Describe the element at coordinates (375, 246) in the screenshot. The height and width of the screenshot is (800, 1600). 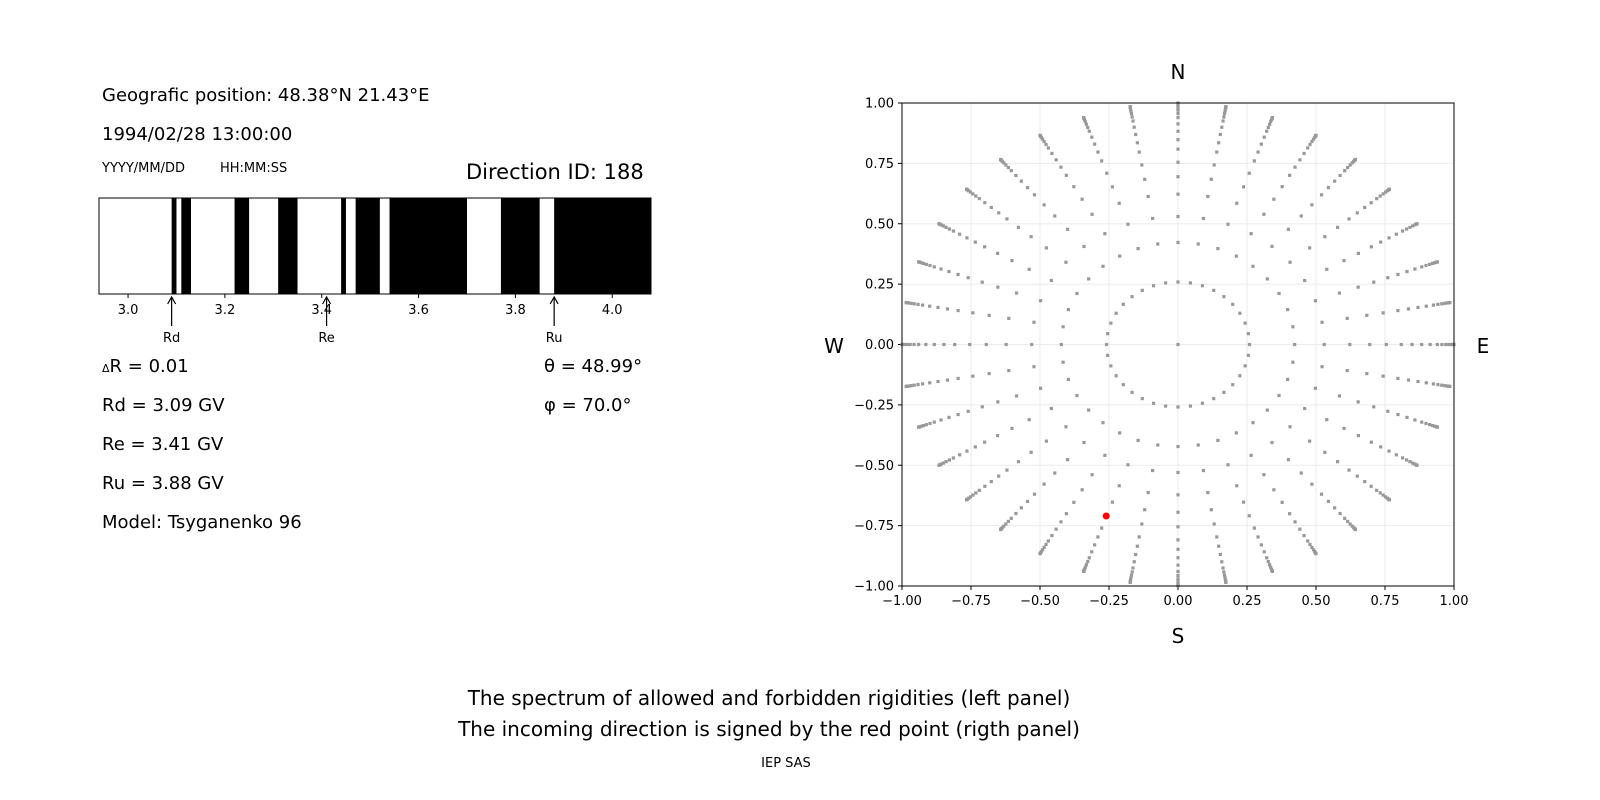
I see `spectrum-frame` at that location.